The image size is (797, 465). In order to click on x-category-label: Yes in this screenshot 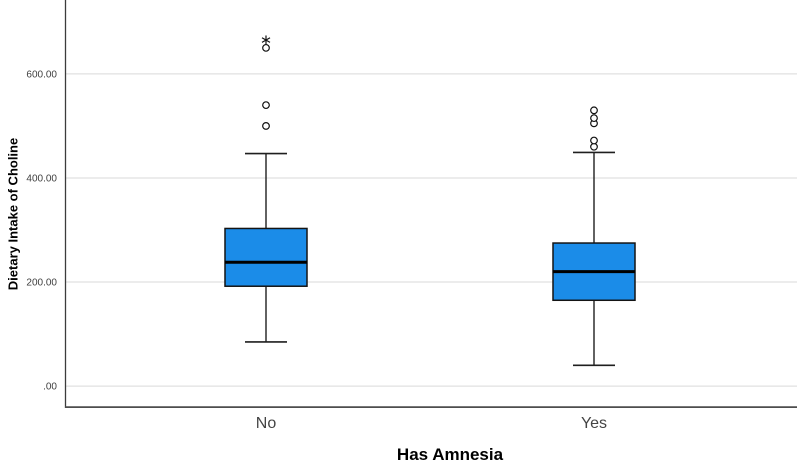, I will do `click(594, 423)`.